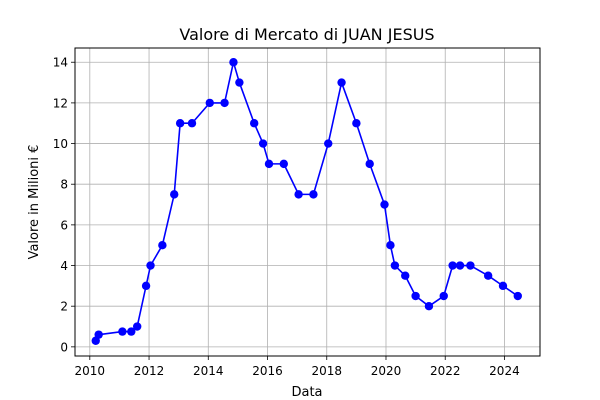  Describe the element at coordinates (149, 371) in the screenshot. I see `x-tick-label: 2012` at that location.